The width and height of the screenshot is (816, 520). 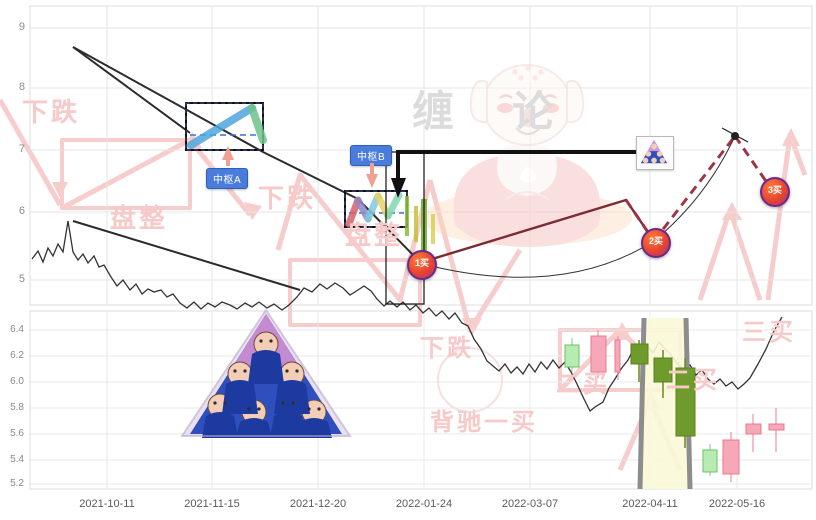 What do you see at coordinates (737, 504) in the screenshot?
I see `xtick-6: 2022-05-16` at bounding box center [737, 504].